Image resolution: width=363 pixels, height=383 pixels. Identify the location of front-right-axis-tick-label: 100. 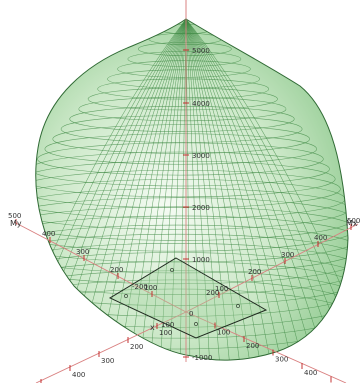
(223, 333).